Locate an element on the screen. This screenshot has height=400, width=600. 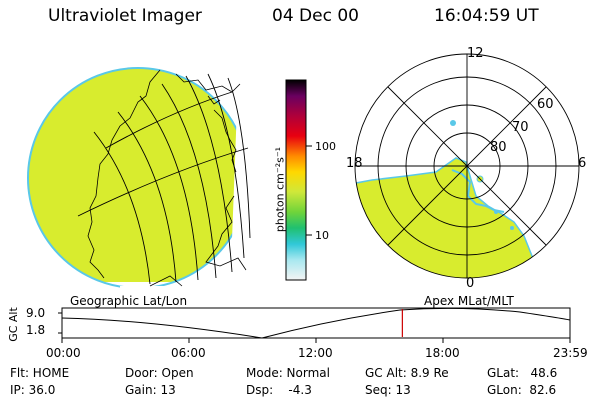
mlt-label-0: 0 is located at coordinates (470, 283).